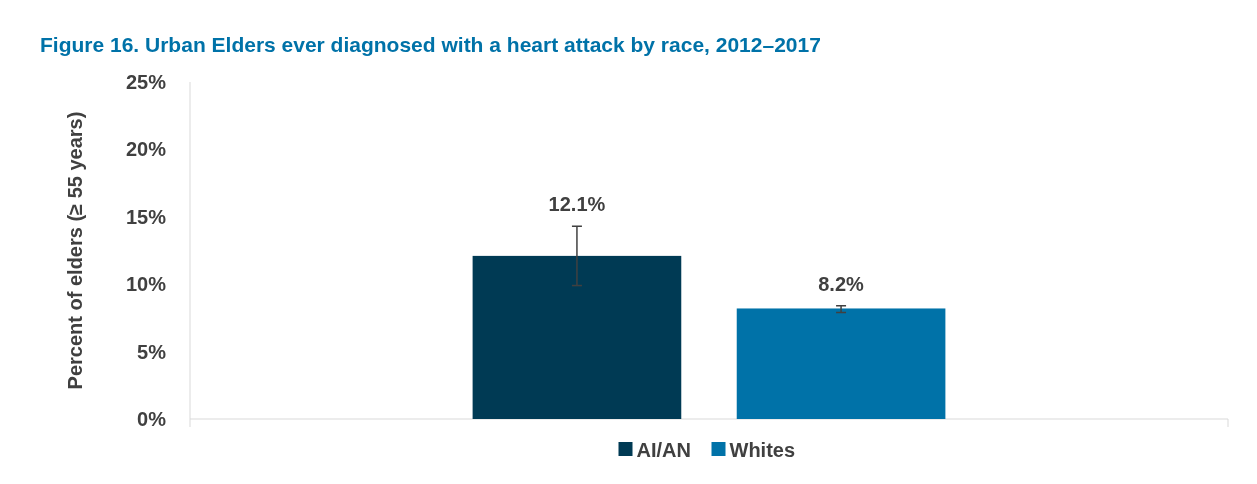 The height and width of the screenshot is (484, 1257). What do you see at coordinates (75, 250) in the screenshot?
I see `y-axis-title: Percent of elders (≥ 55 years)` at bounding box center [75, 250].